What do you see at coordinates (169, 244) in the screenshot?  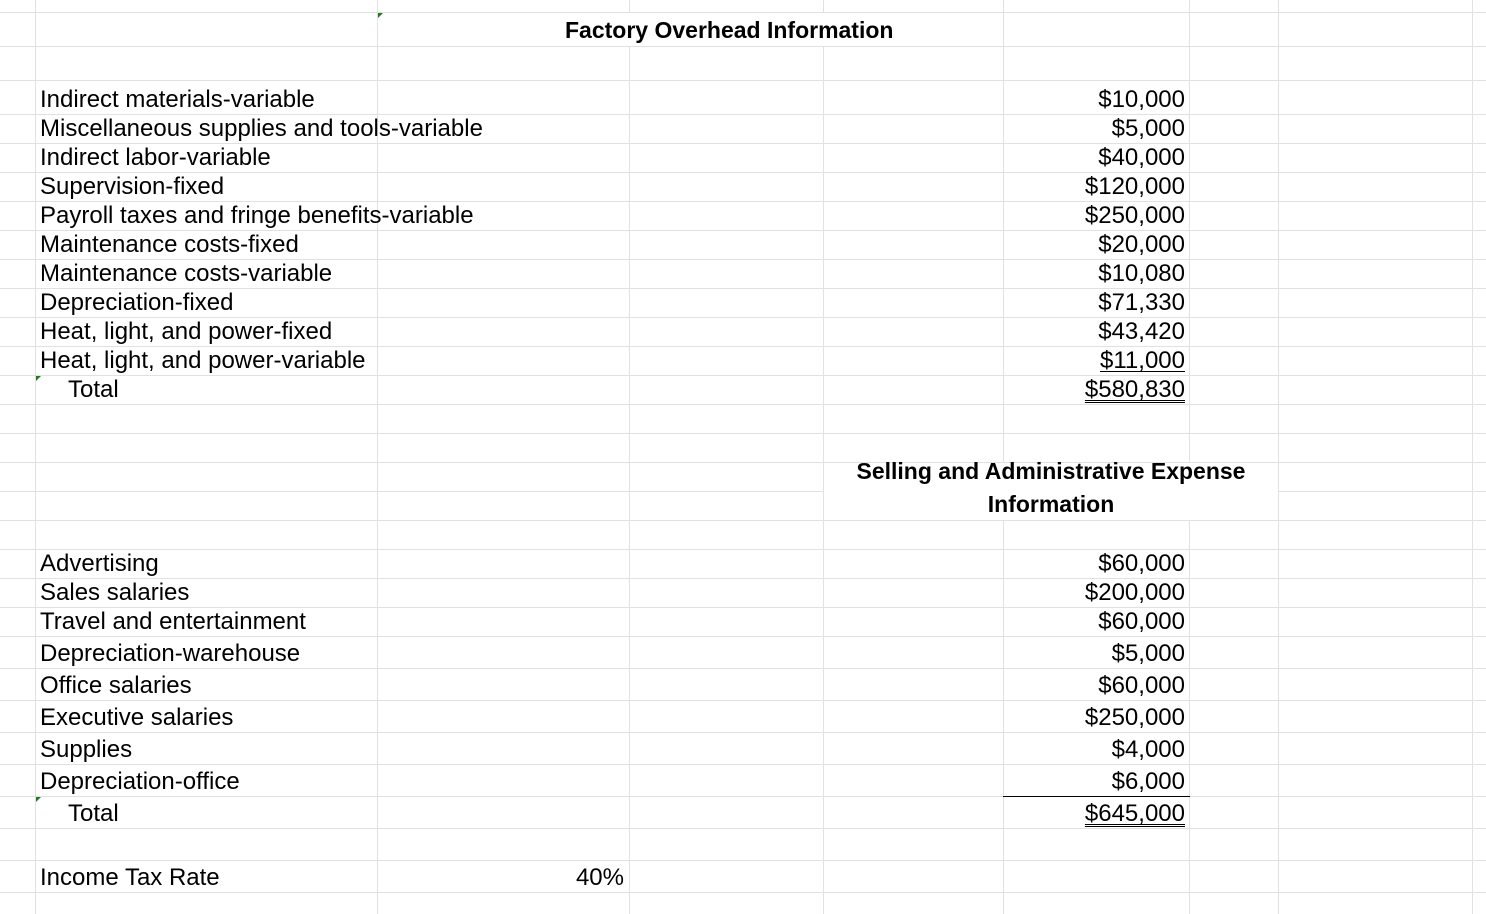 I see `fo-item-label: Maintenance costs-fixed` at bounding box center [169, 244].